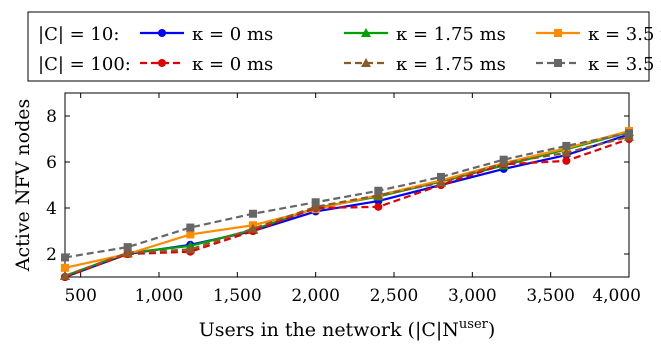 The height and width of the screenshot is (345, 661). Describe the element at coordinates (394, 296) in the screenshot. I see `x-tick-label: 2,500` at that location.